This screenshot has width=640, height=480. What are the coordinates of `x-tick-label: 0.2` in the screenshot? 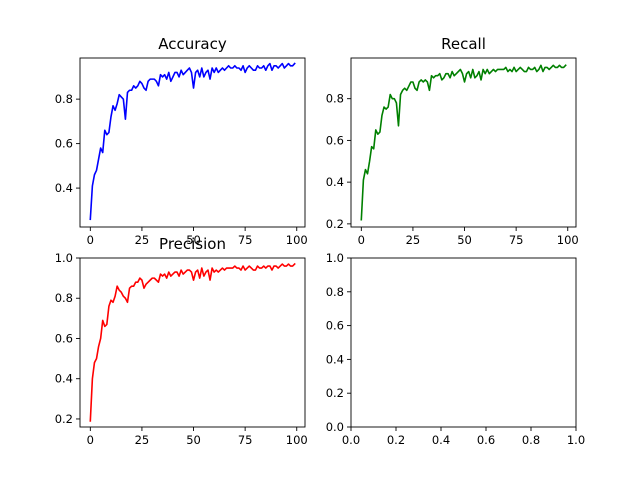 It's located at (396, 440).